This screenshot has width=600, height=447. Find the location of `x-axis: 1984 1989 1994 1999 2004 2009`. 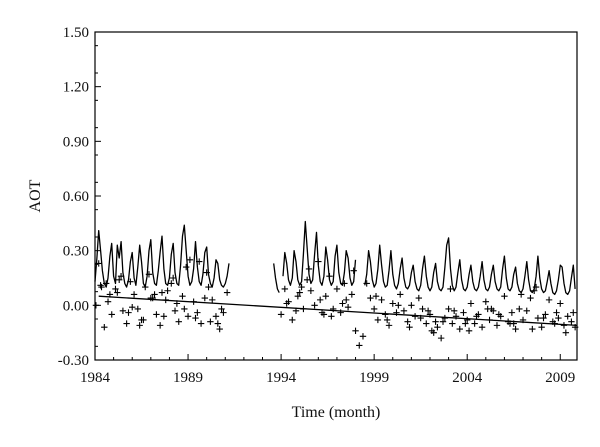

x-axis: 1984 1989 1994 1999 2004 2009 is located at coordinates (327, 370).